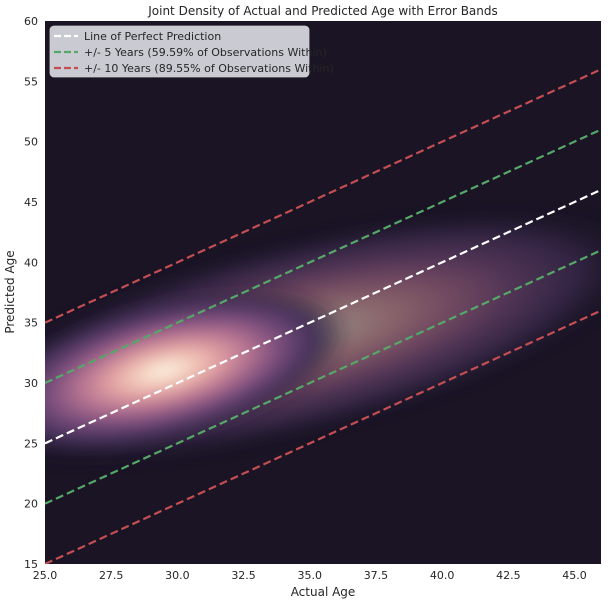 The width and height of the screenshot is (614, 605). What do you see at coordinates (508, 575) in the screenshot?
I see `x-tick-label: 42.5` at bounding box center [508, 575].